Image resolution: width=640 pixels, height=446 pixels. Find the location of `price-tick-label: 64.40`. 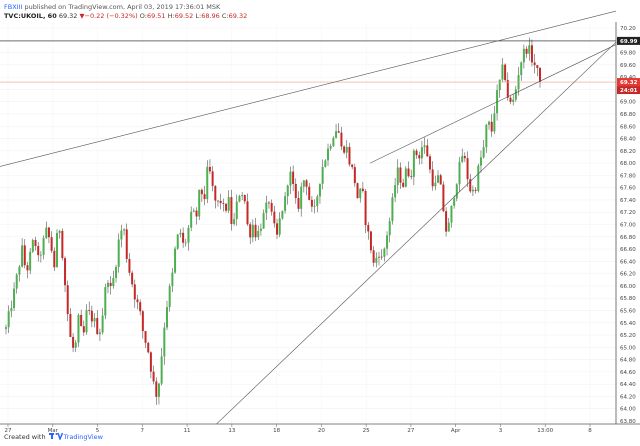

price-tick-label: 64.40 is located at coordinates (628, 385).